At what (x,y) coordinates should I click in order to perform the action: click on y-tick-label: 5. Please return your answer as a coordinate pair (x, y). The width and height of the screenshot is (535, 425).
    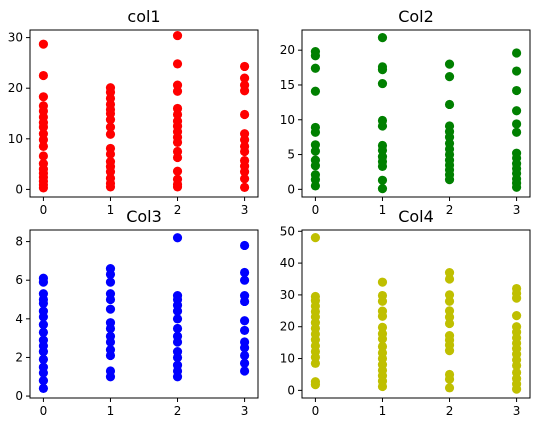
    Looking at the image, I should click on (291, 155).